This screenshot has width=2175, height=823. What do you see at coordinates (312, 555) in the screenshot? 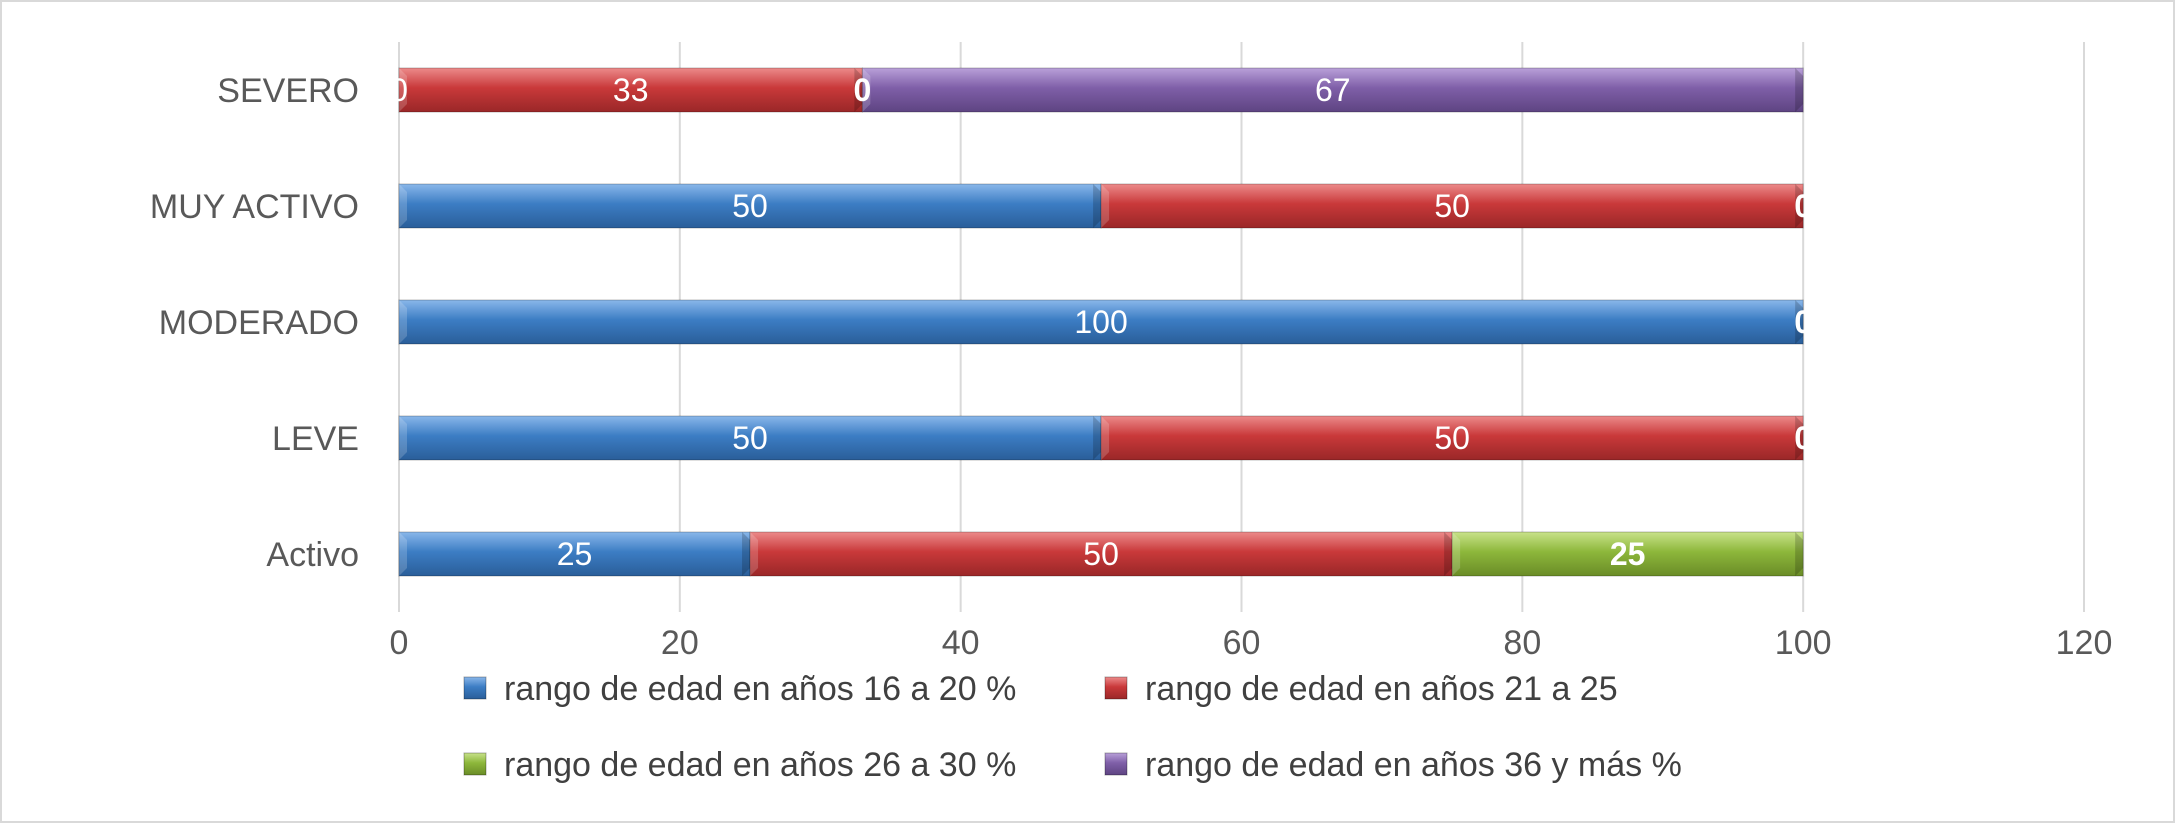
I see `category-label: Activo` at bounding box center [312, 555].